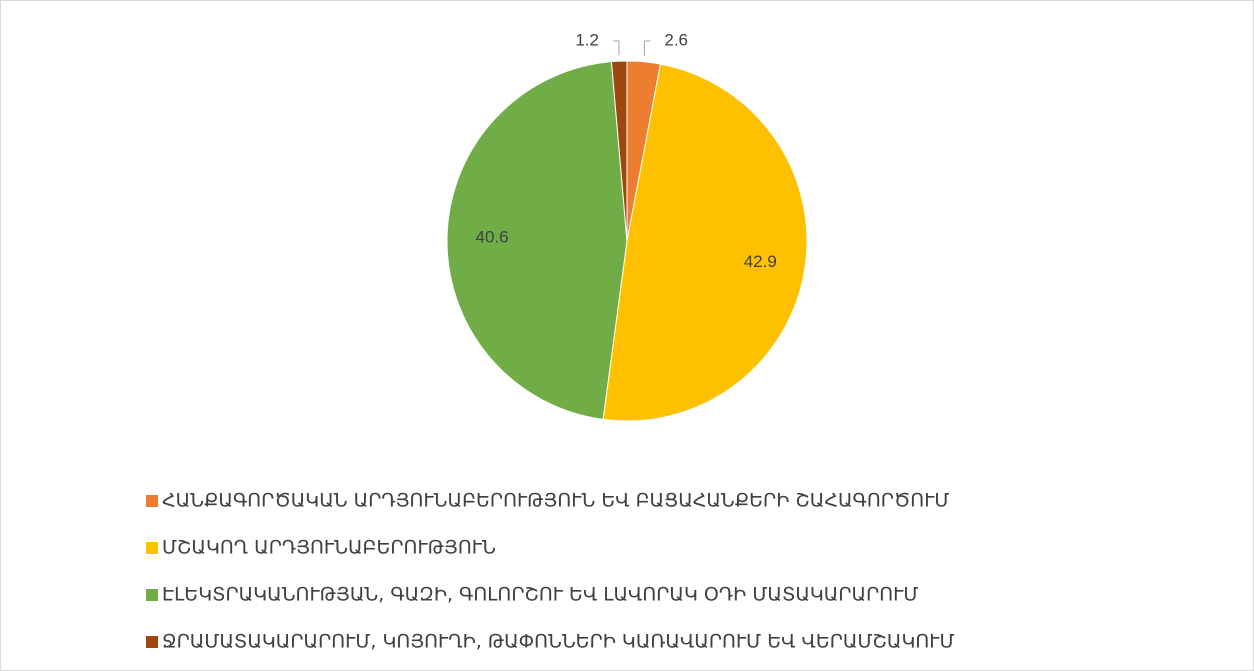  Describe the element at coordinates (491, 236) in the screenshot. I see `data-label: 40.6` at that location.